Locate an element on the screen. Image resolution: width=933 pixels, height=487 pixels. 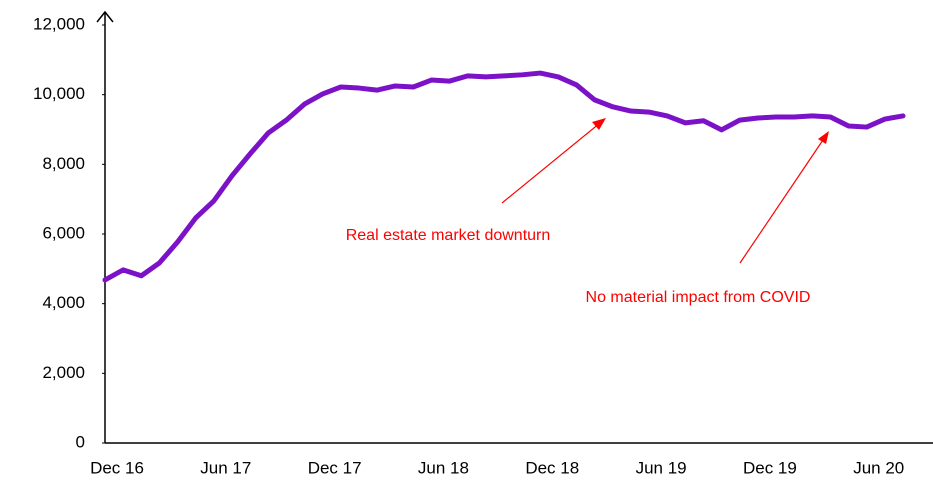
x-tick-label: Jun 20 is located at coordinates (878, 467).